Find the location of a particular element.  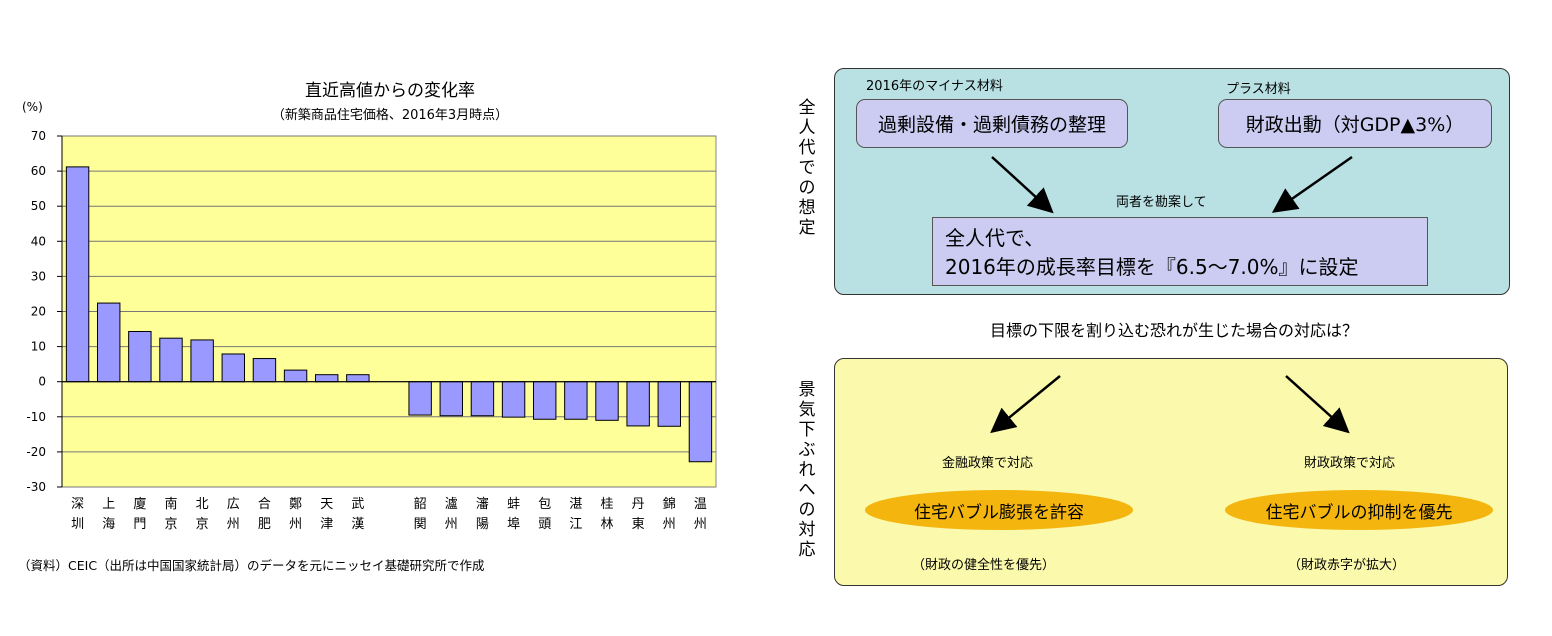

arrow-minus-to-result is located at coordinates (1022, 185).